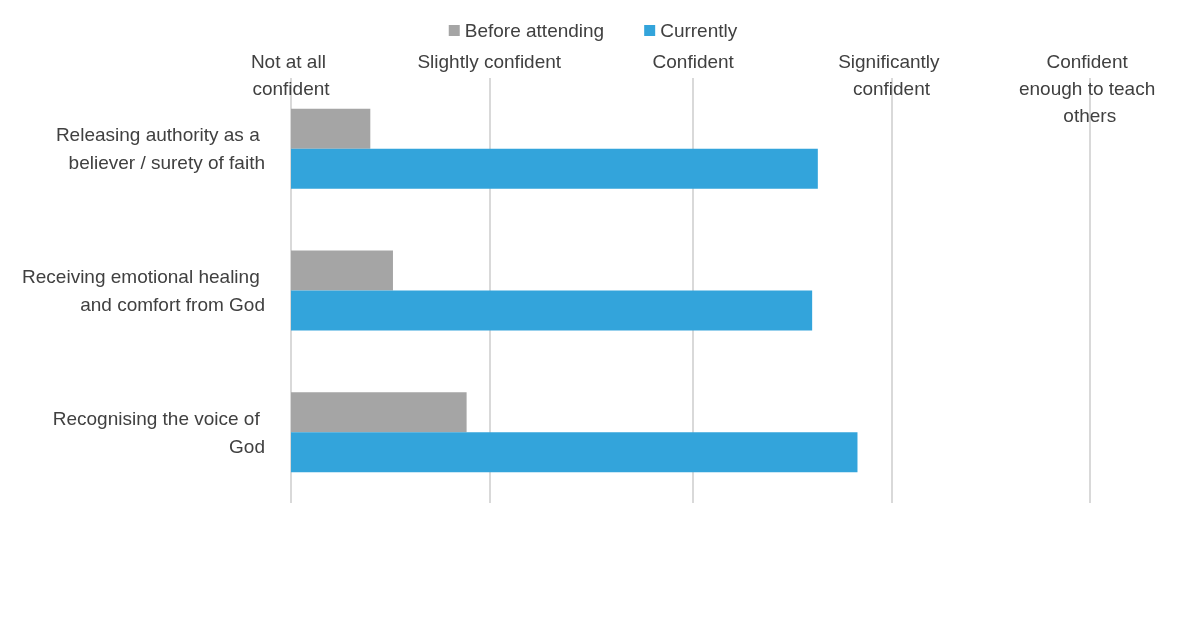 The image size is (1189, 638). I want to click on ref-line-label: Significantly confident, so click(891, 75).